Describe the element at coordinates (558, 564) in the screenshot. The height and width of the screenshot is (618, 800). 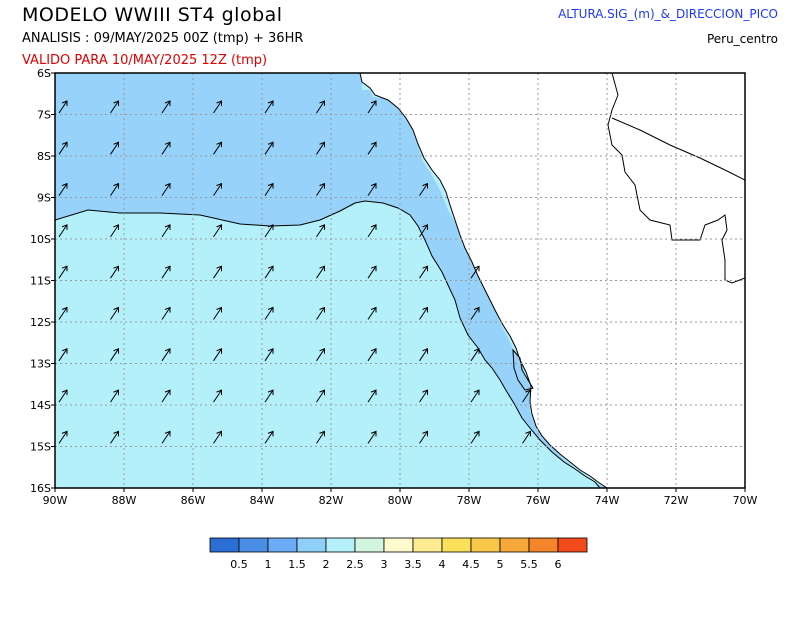
I see `colorbar-label: 6` at that location.